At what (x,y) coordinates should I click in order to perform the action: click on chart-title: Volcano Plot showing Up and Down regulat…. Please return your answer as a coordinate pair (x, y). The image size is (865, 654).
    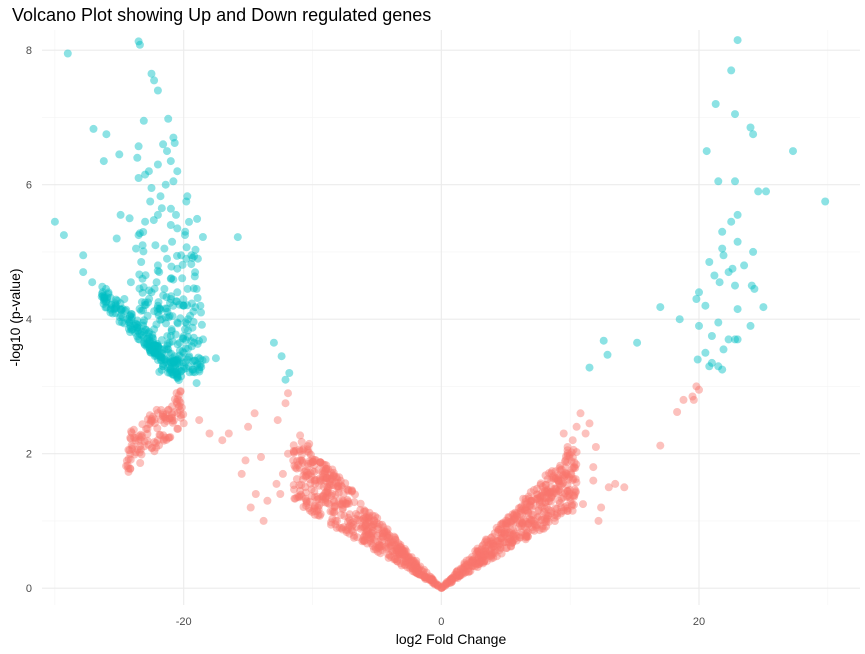
    Looking at the image, I should click on (222, 15).